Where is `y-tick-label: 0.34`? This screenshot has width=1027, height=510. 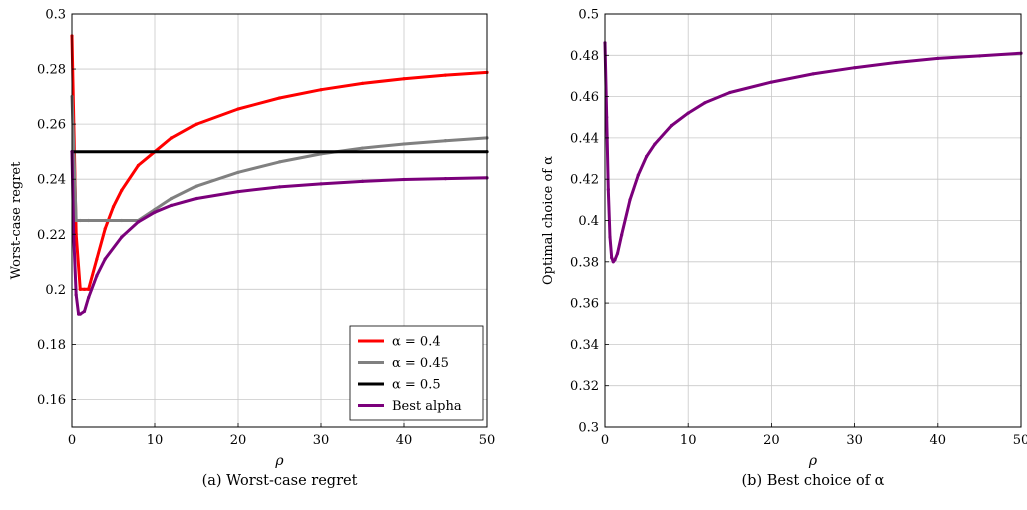
y-tick-label: 0.34 is located at coordinates (584, 345).